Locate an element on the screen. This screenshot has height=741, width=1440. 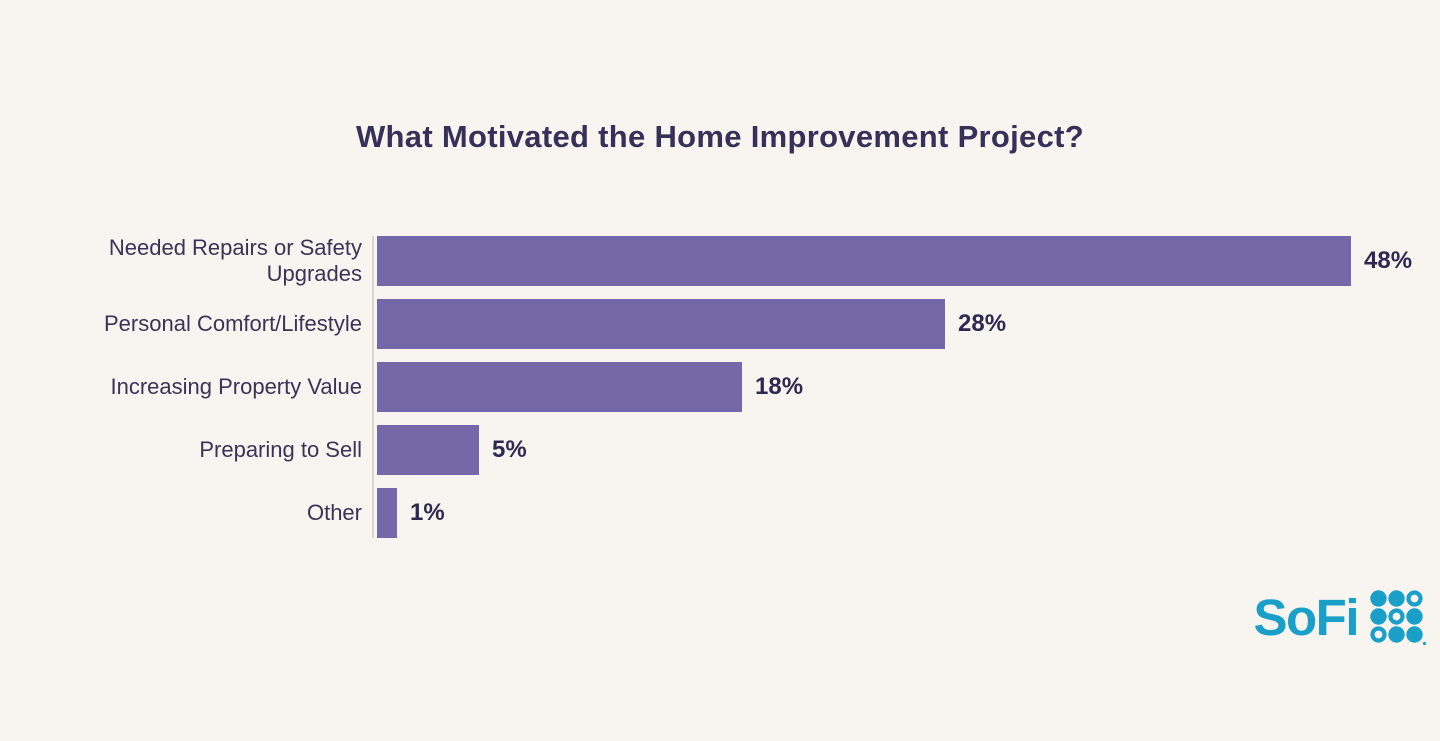
sofi-logo: SoFi is located at coordinates (1339, 617).